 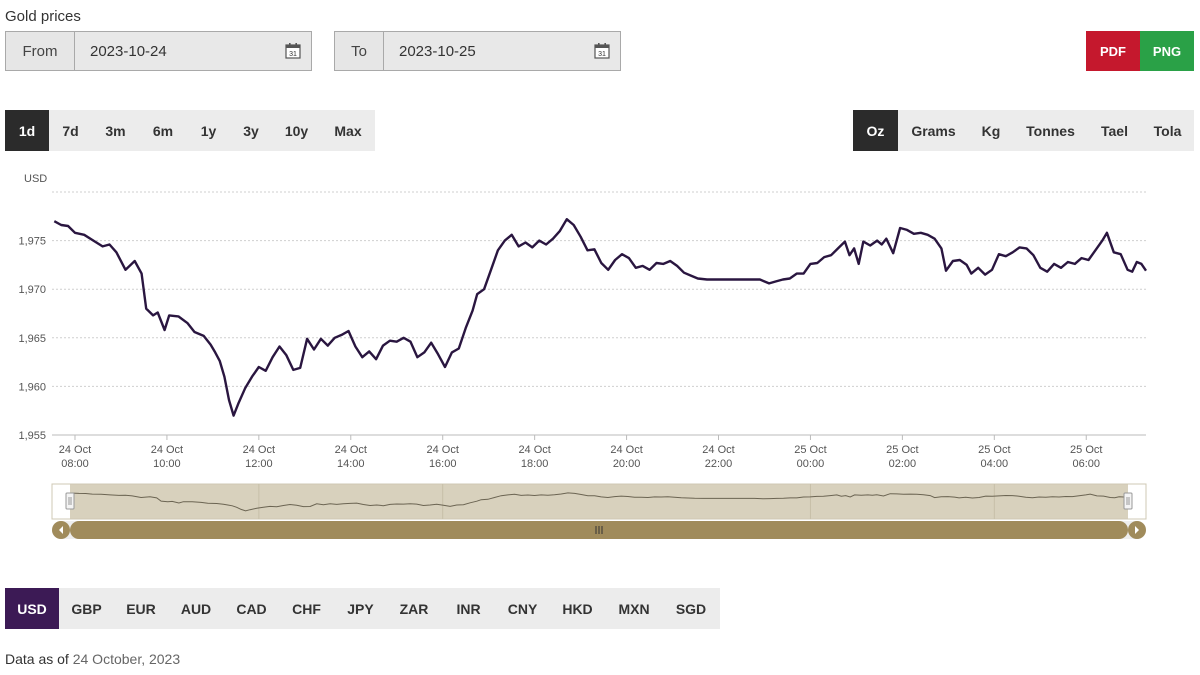 I want to click on y-tick-label: 1,955, so click(x=32, y=436).